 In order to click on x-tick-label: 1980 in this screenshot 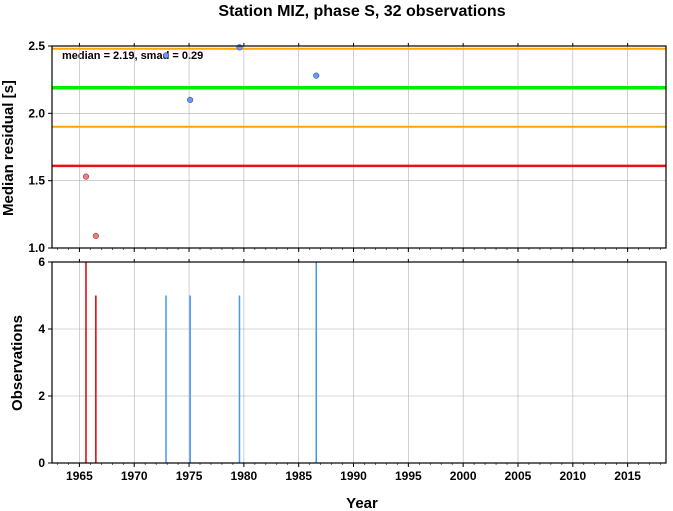, I will do `click(244, 476)`.